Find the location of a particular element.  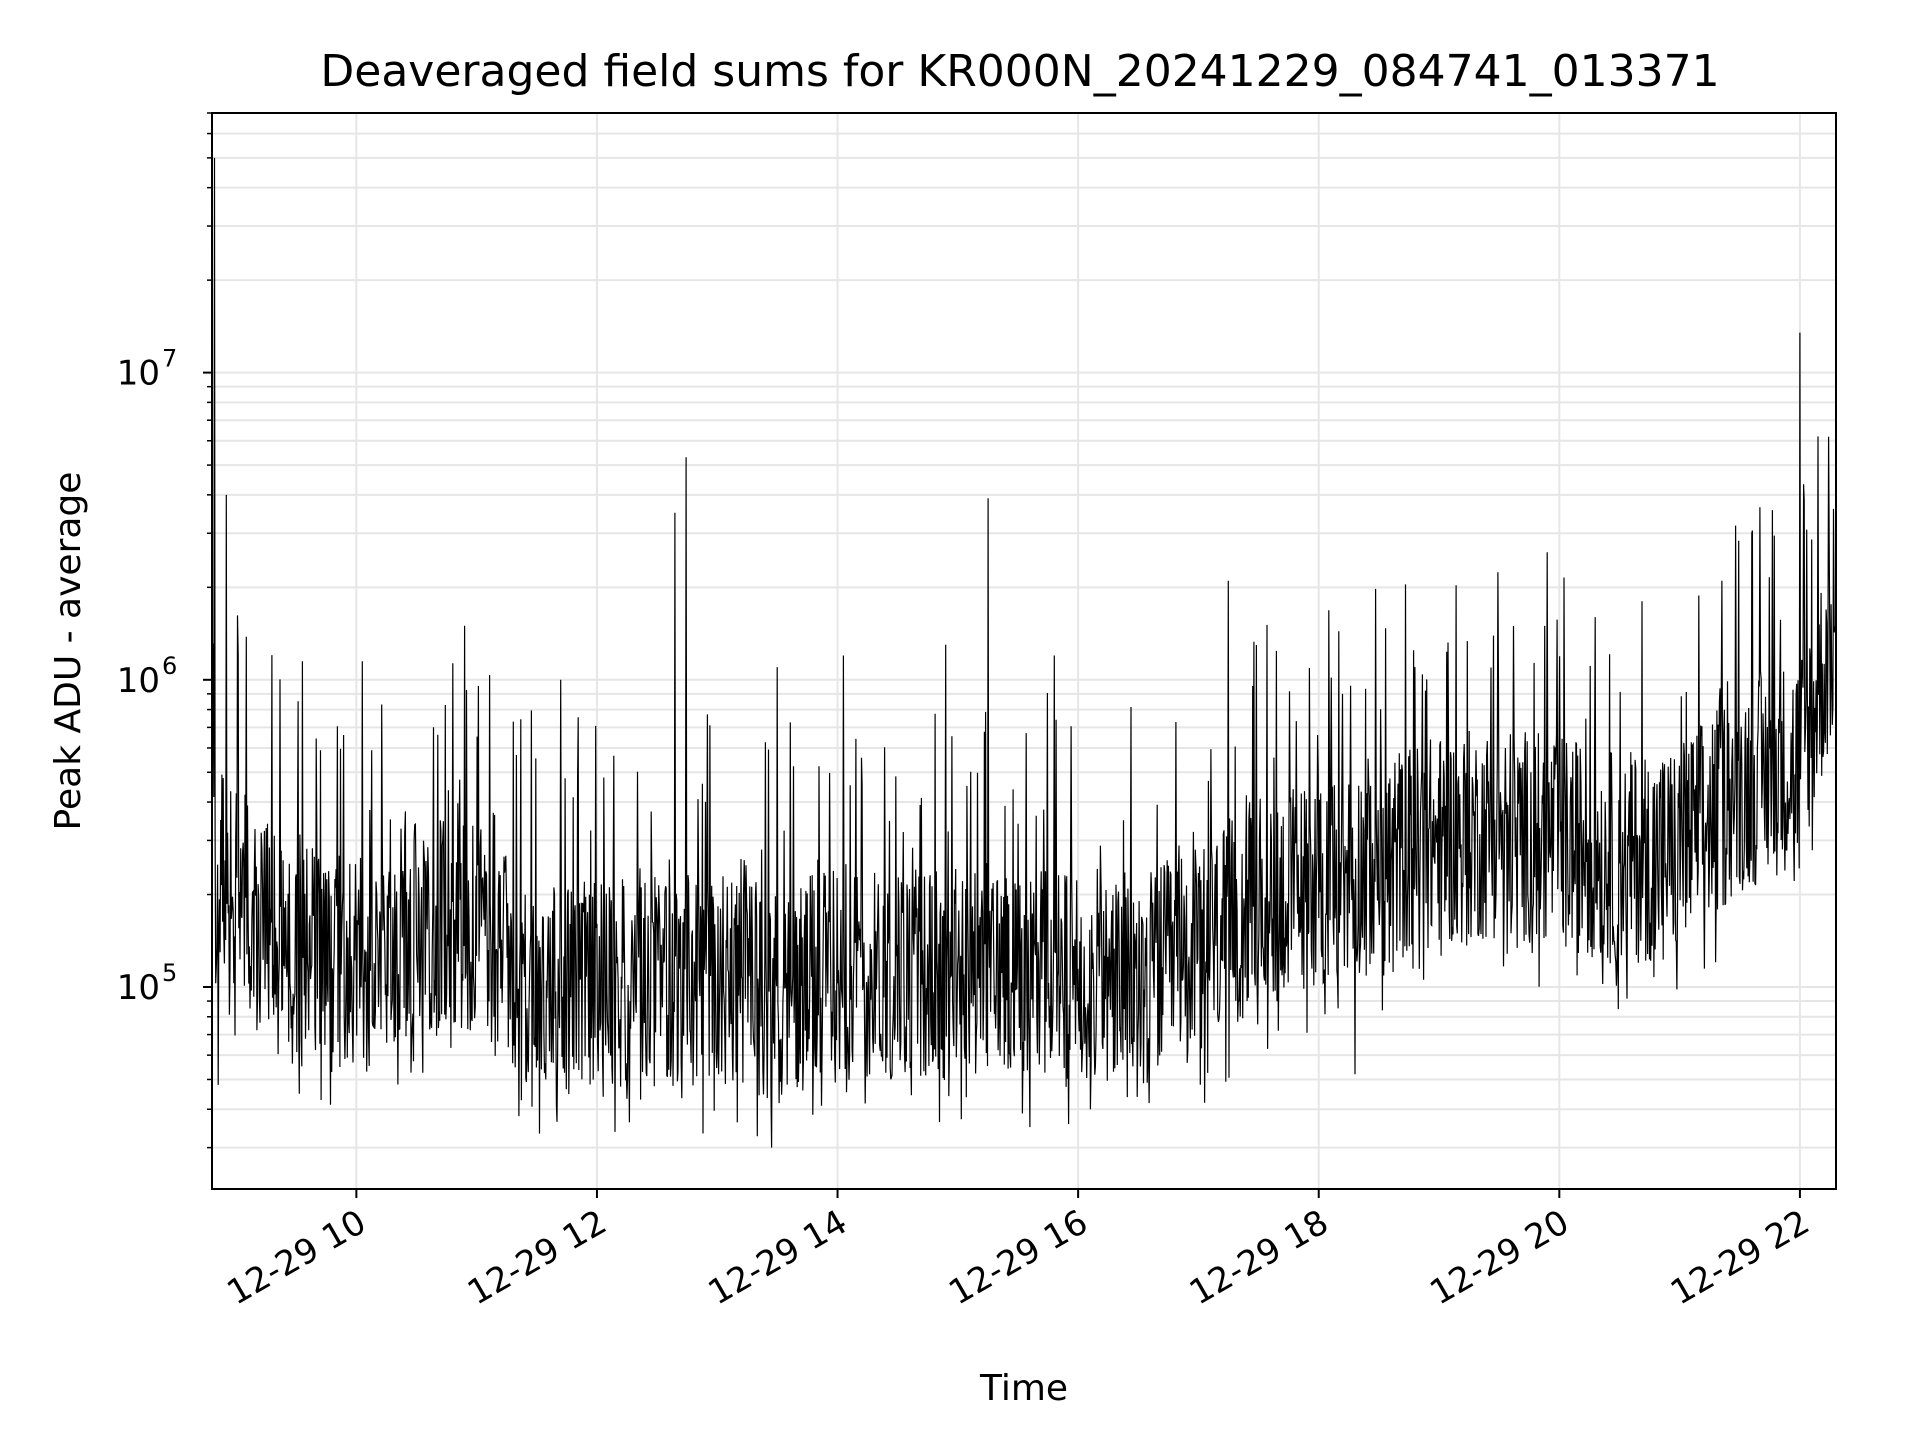

y-axis-label: Peak ADU - average is located at coordinates (68, 651).